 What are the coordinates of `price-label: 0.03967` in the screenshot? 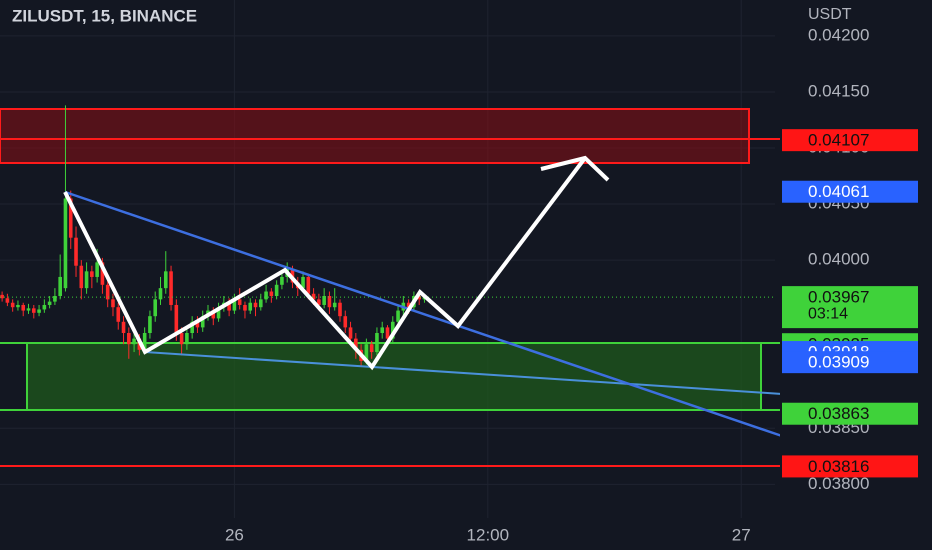 It's located at (838, 297).